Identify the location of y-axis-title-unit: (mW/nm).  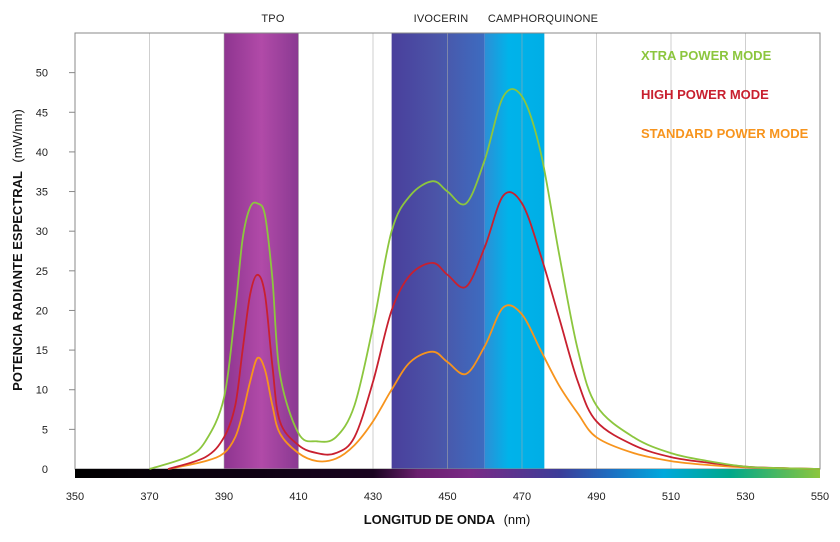
(17, 135).